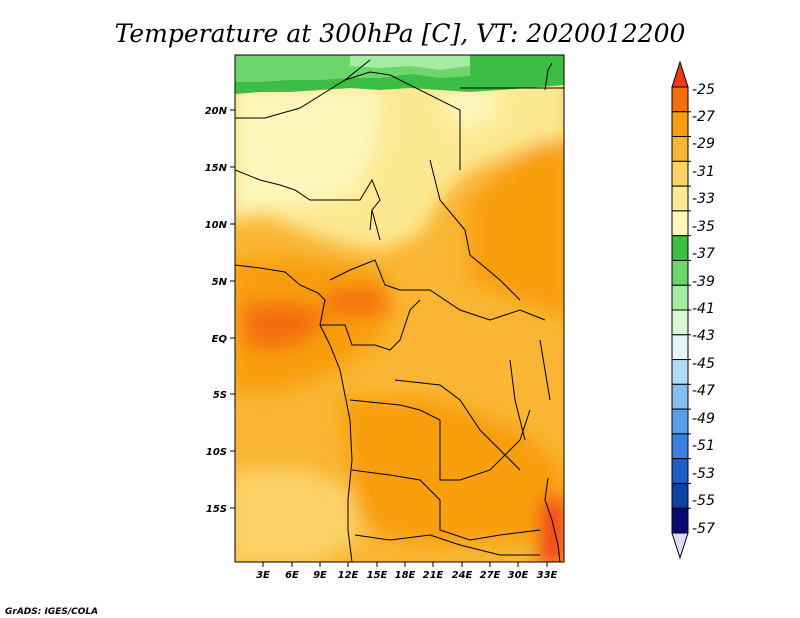 This screenshot has height=618, width=800. I want to click on x-tick-label: 18E, so click(405, 575).